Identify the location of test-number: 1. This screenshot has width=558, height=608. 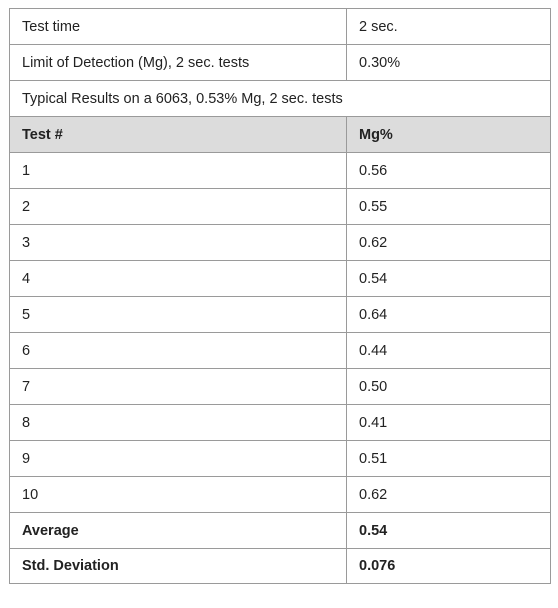
(178, 170).